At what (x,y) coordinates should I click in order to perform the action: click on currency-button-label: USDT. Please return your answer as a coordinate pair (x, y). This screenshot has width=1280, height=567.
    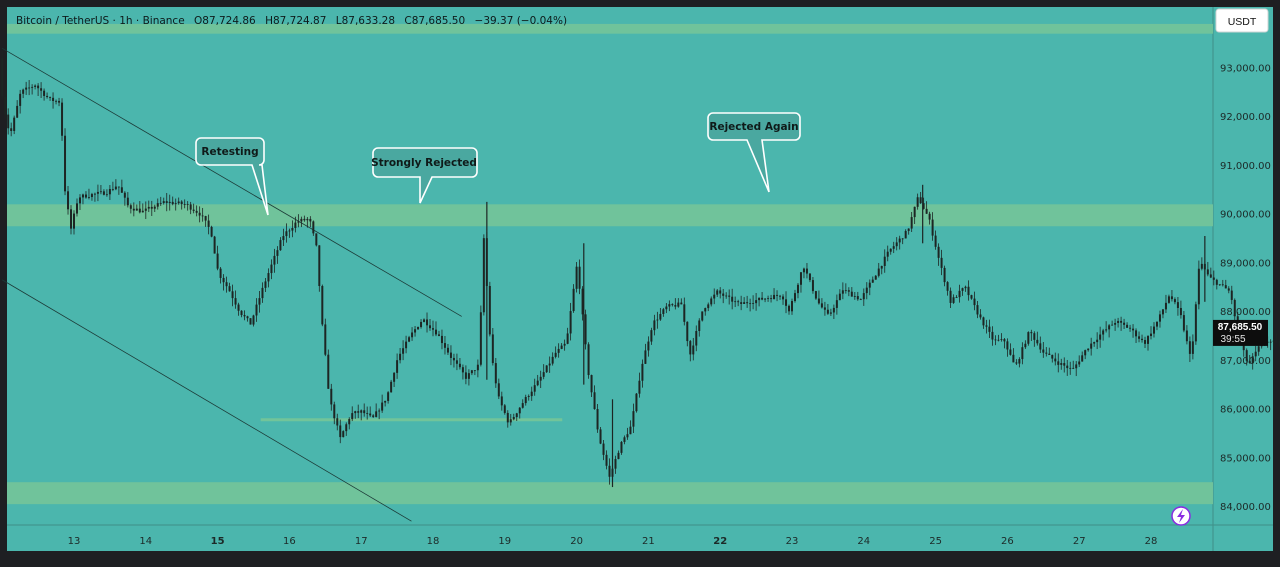
    Looking at the image, I should click on (1242, 22).